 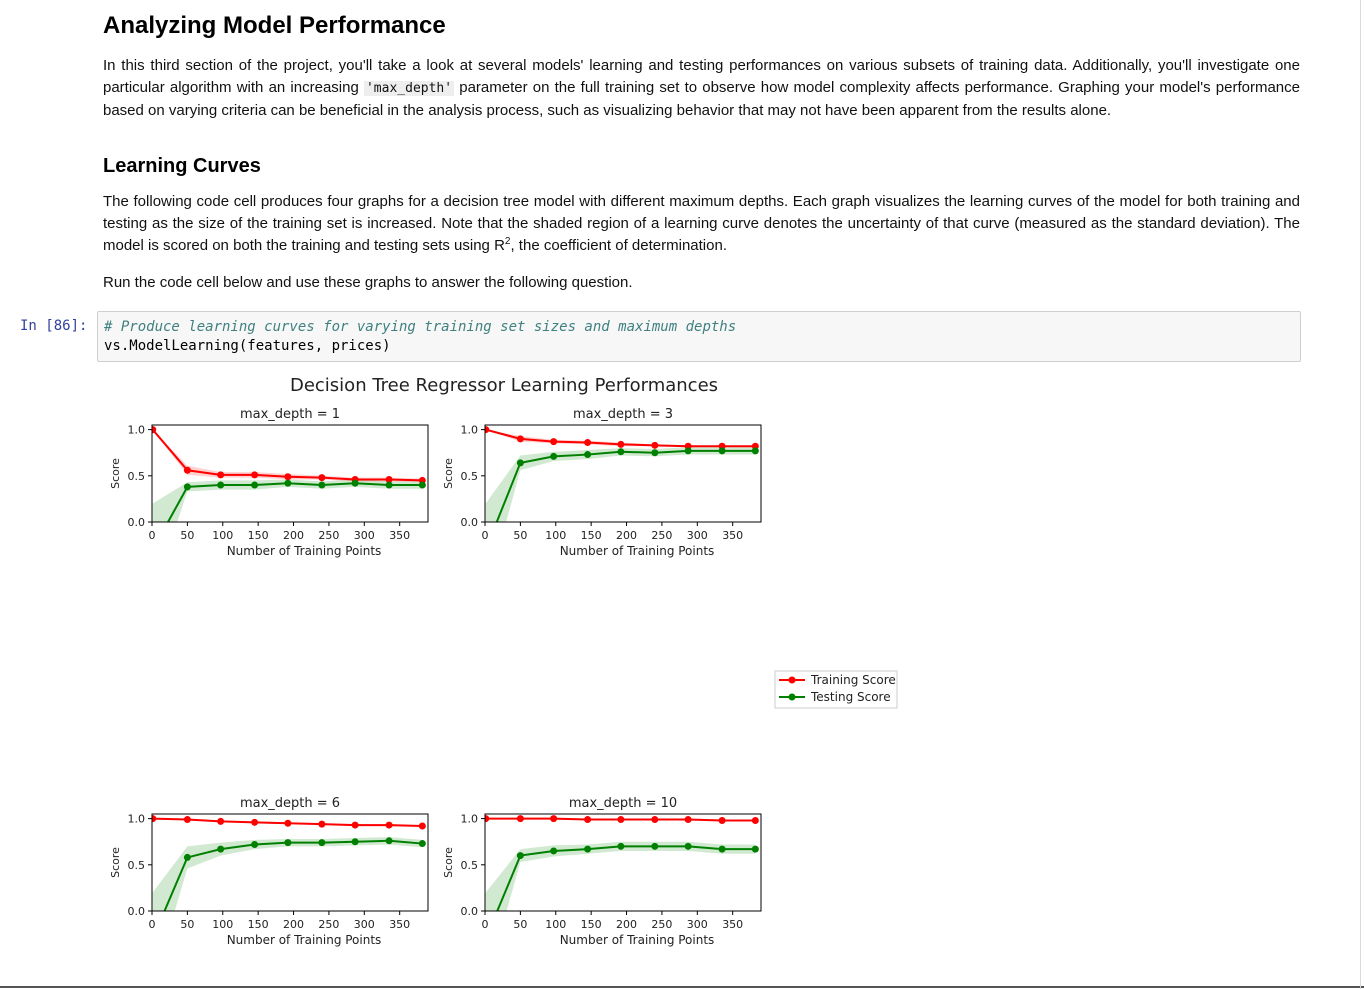 I want to click on section-title: Analyzing Model Performance, so click(x=274, y=25).